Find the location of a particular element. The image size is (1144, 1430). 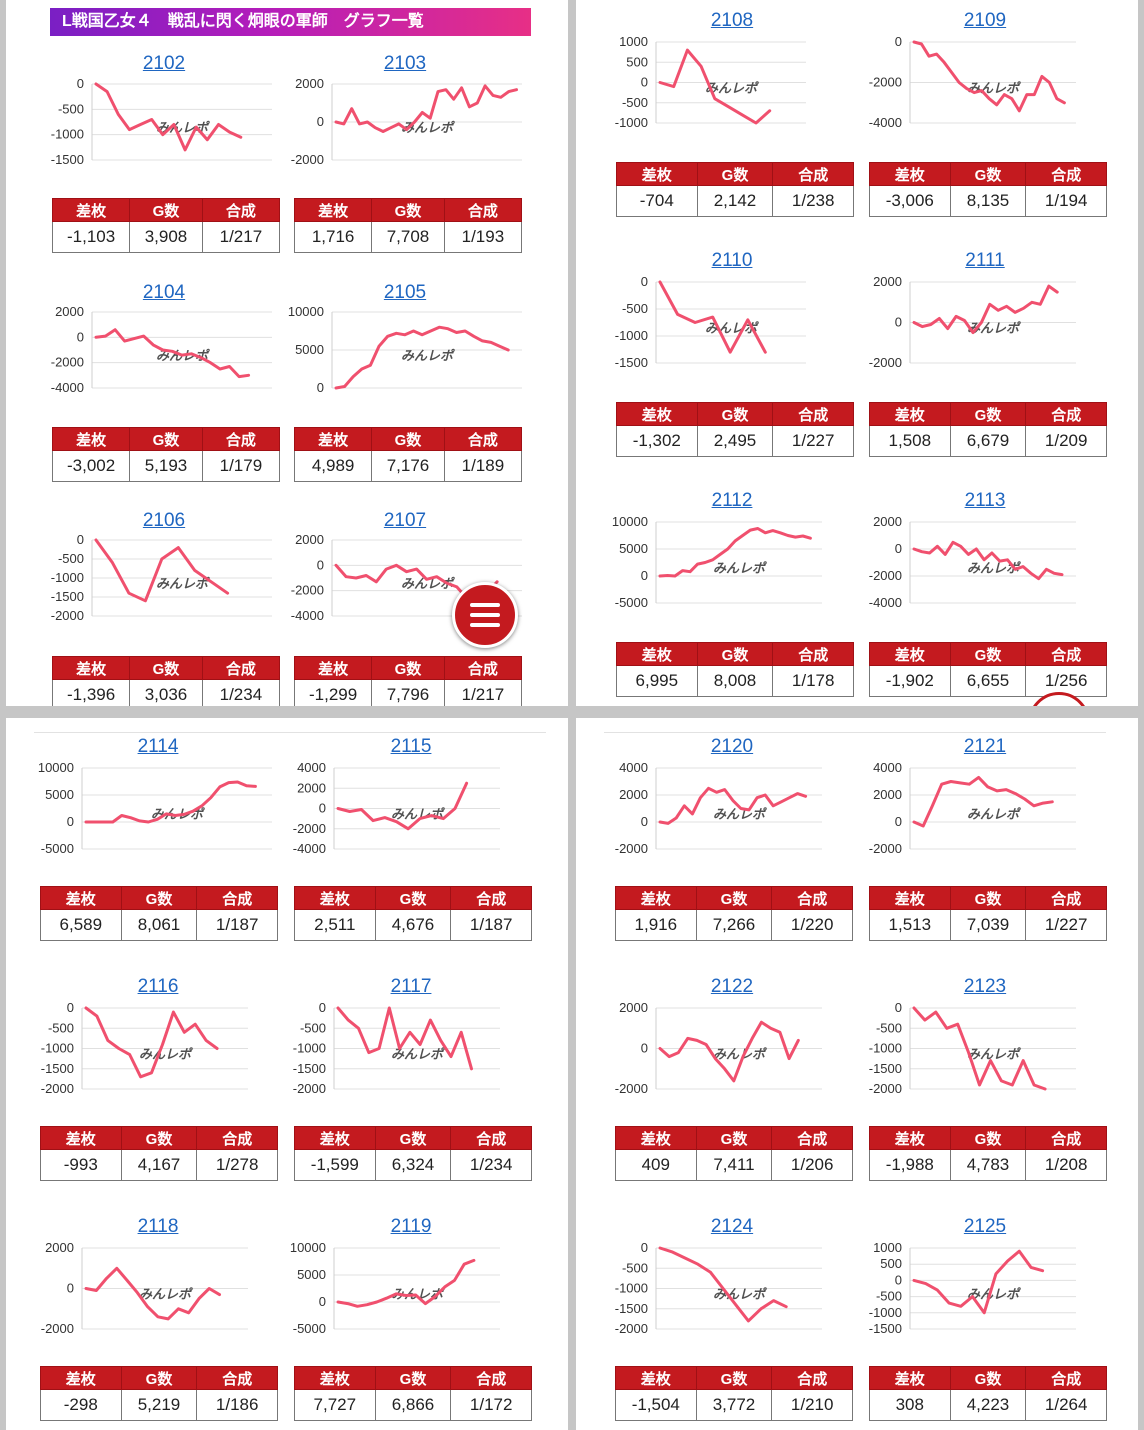

y-tick-label: 5000 is located at coordinates (59, 794).